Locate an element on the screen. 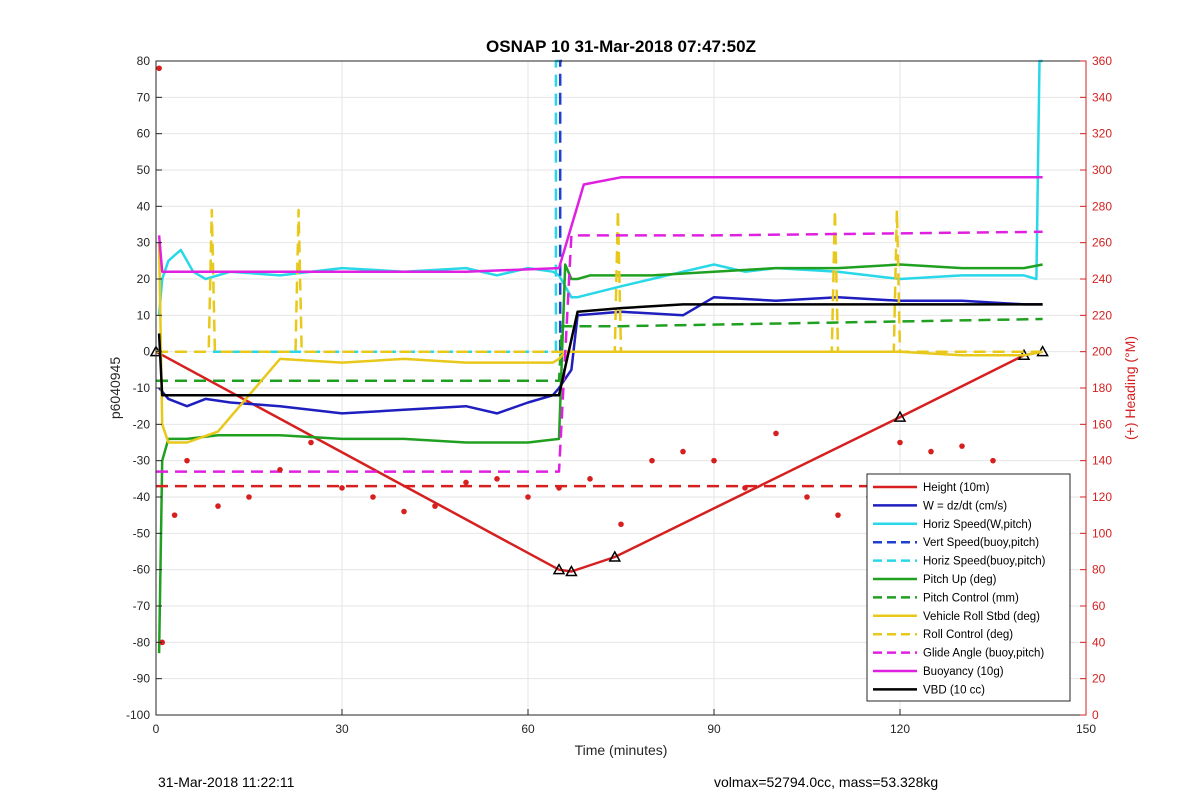 The height and width of the screenshot is (804, 1200). x-tick-label: 120 is located at coordinates (900, 729).